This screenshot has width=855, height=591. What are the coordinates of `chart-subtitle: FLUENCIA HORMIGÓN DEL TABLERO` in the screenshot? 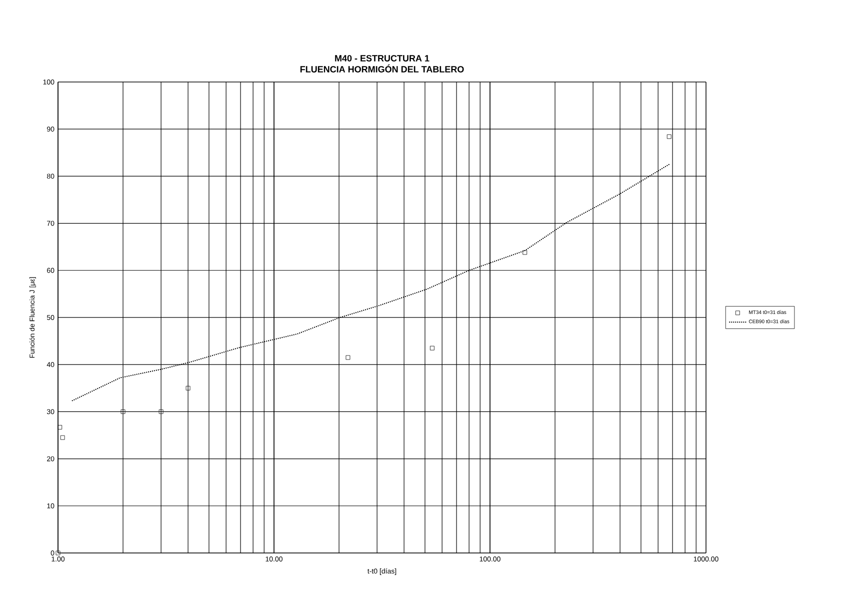 It's located at (382, 68).